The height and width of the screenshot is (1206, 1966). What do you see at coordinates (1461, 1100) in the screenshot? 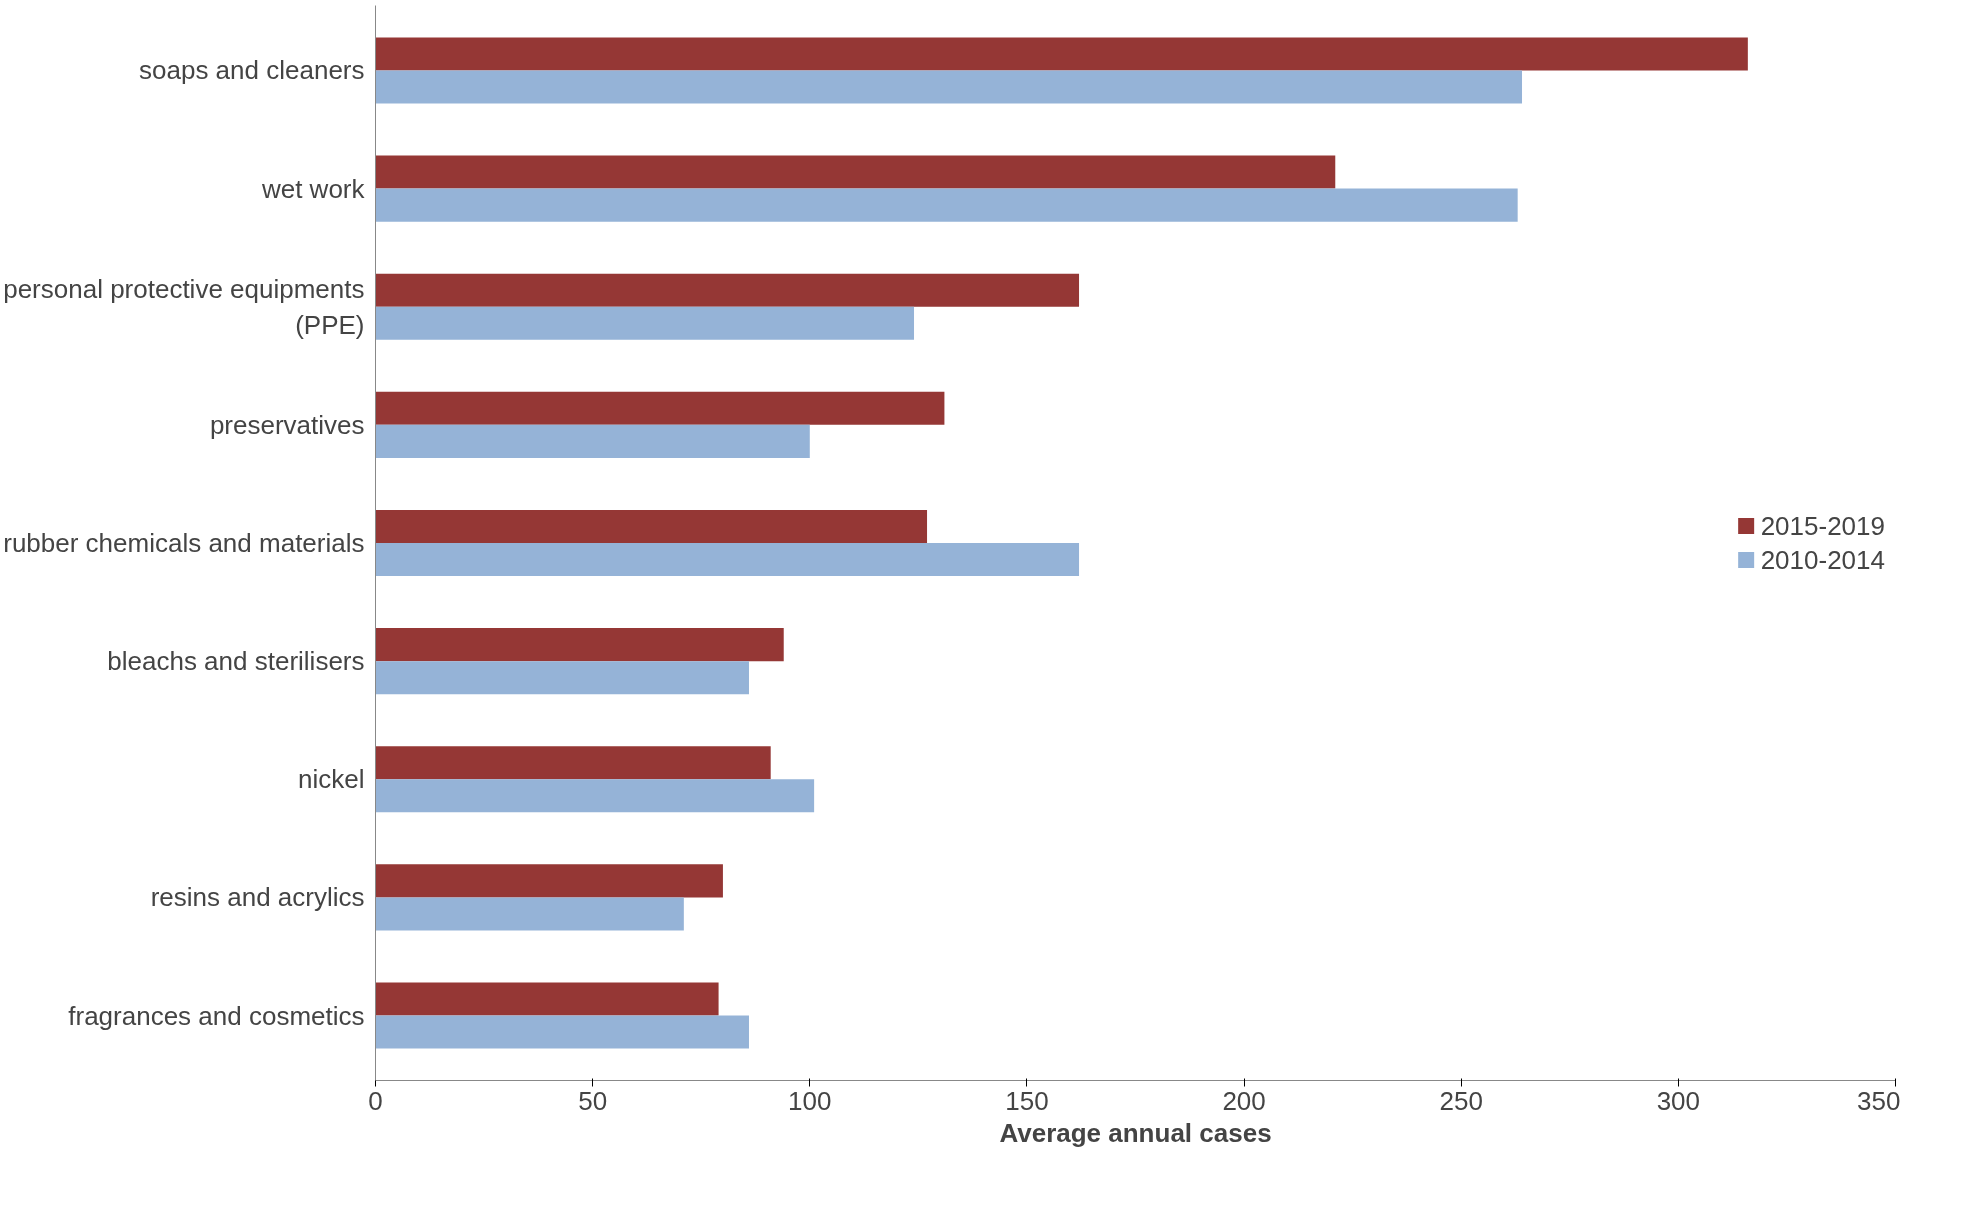
I see `x-tick-label: 250` at bounding box center [1461, 1100].